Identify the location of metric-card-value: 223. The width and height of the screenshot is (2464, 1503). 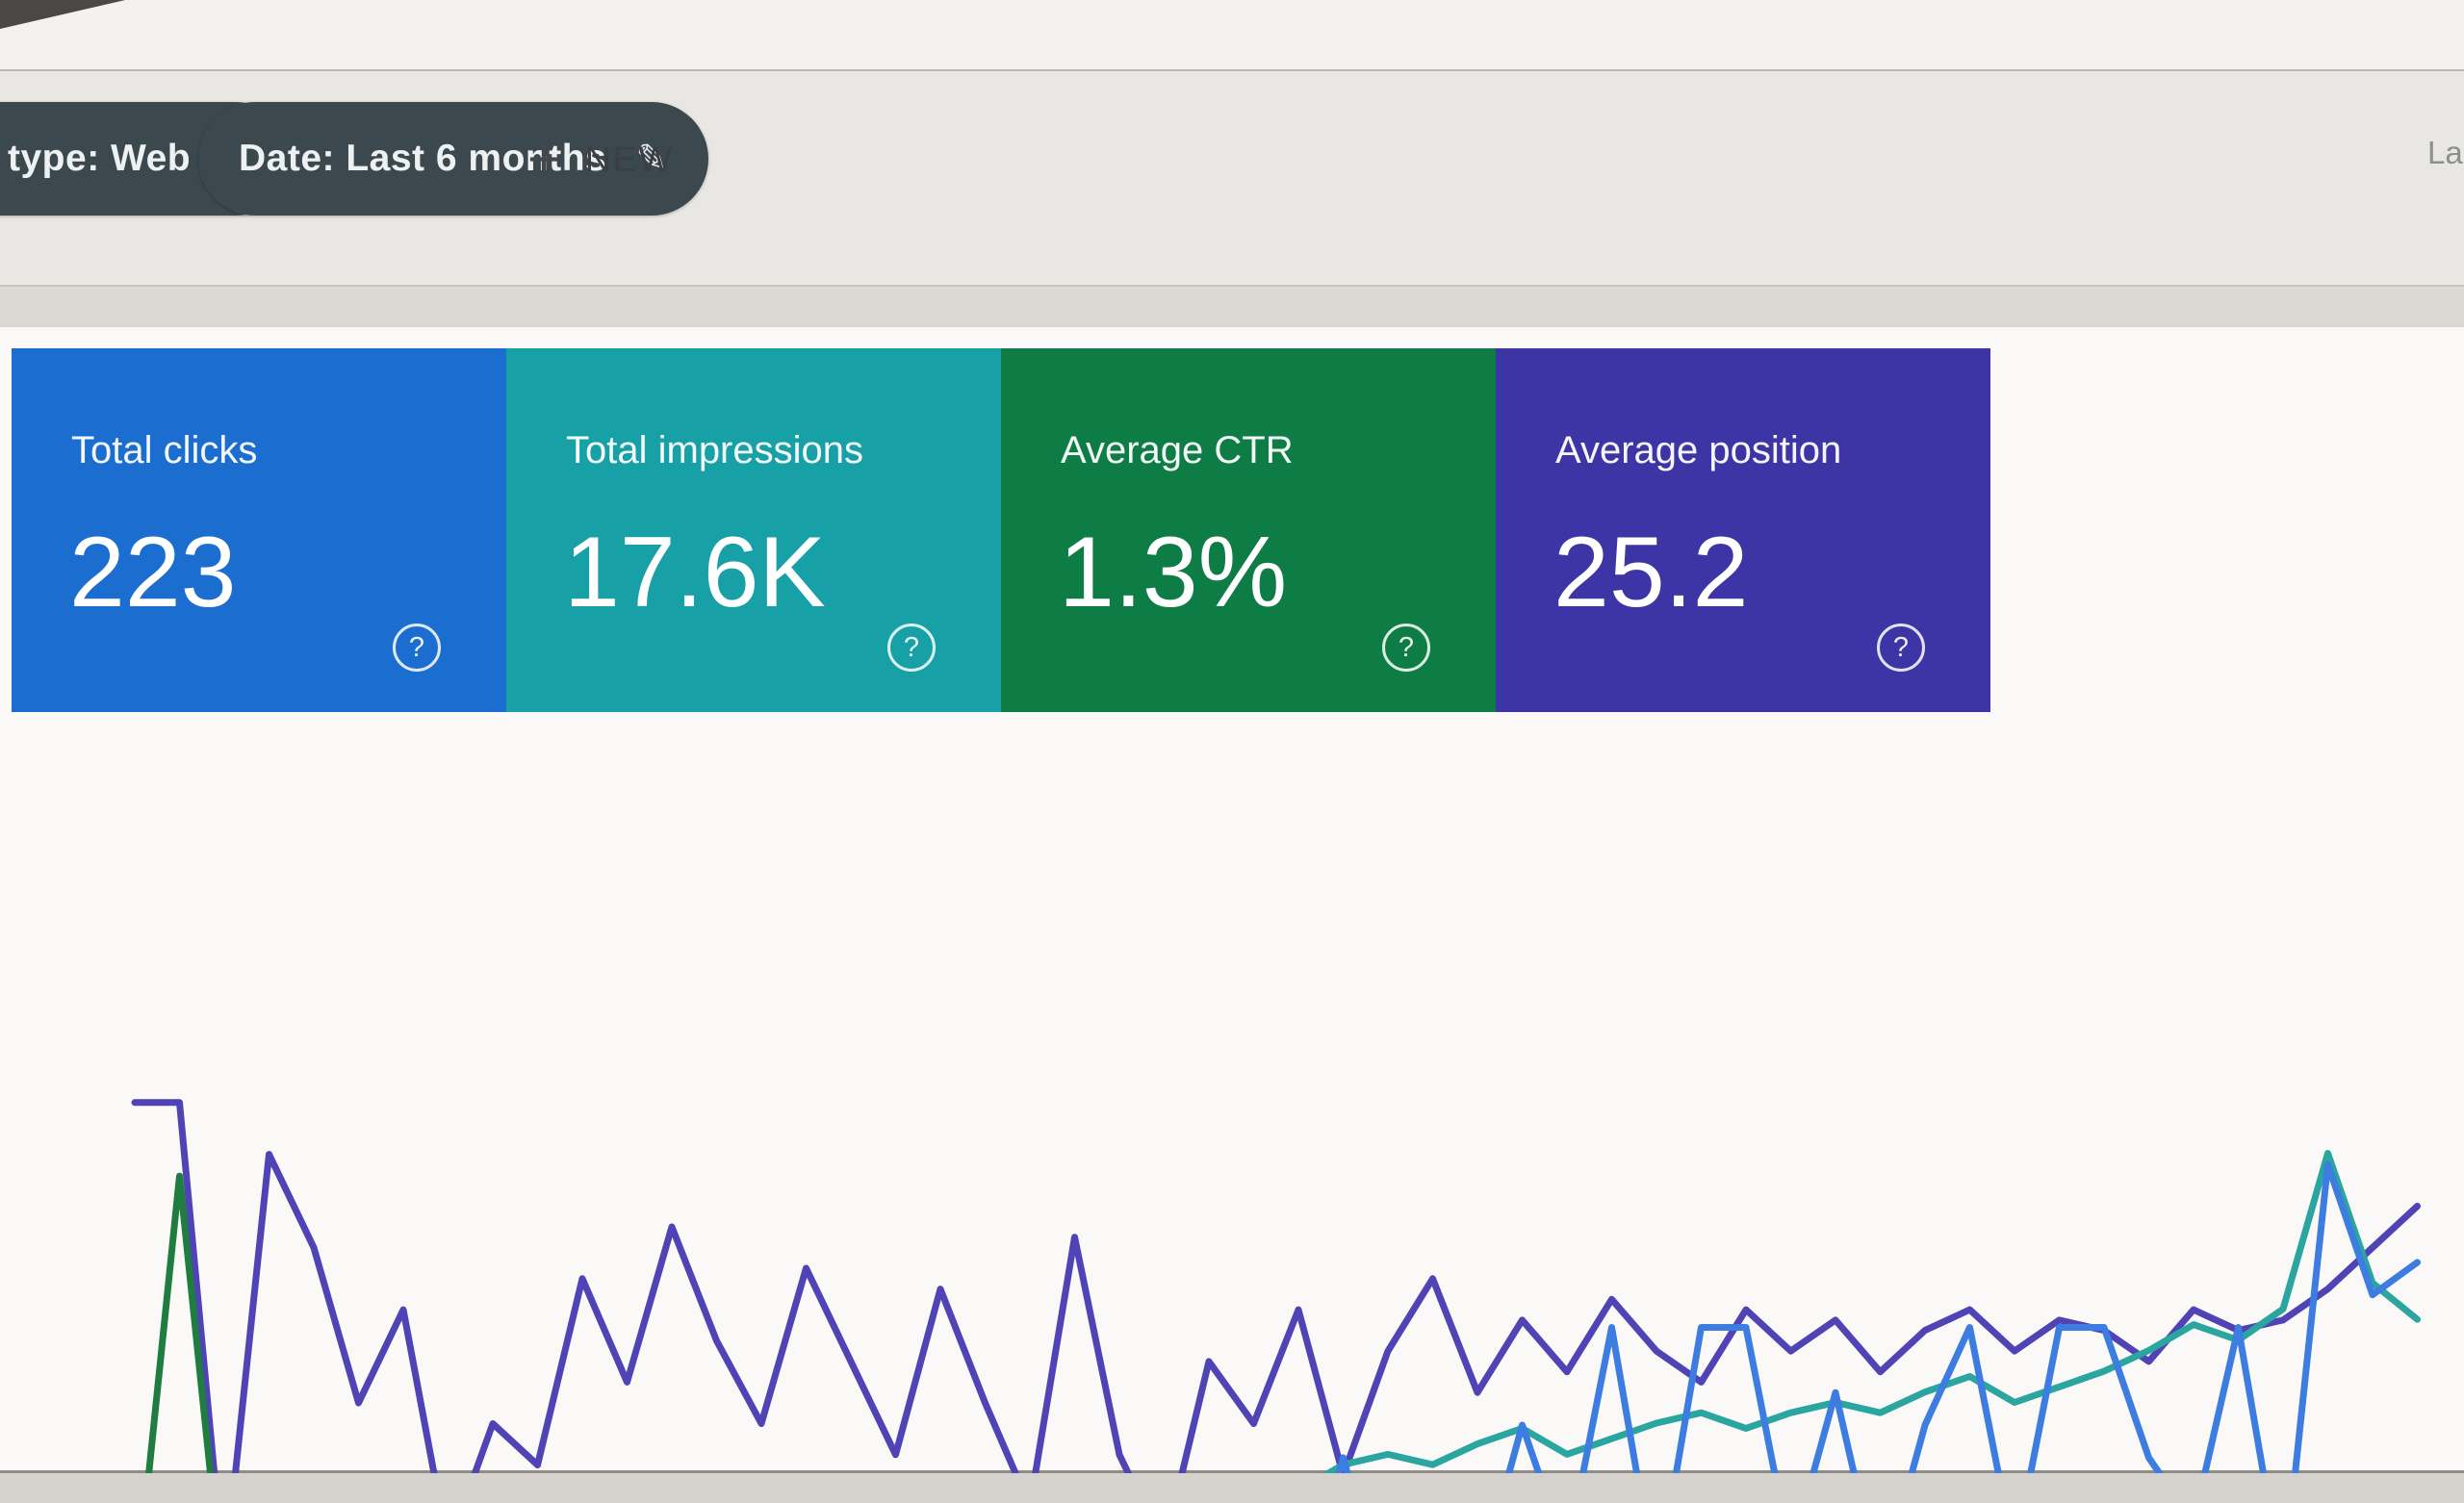
(153, 572).